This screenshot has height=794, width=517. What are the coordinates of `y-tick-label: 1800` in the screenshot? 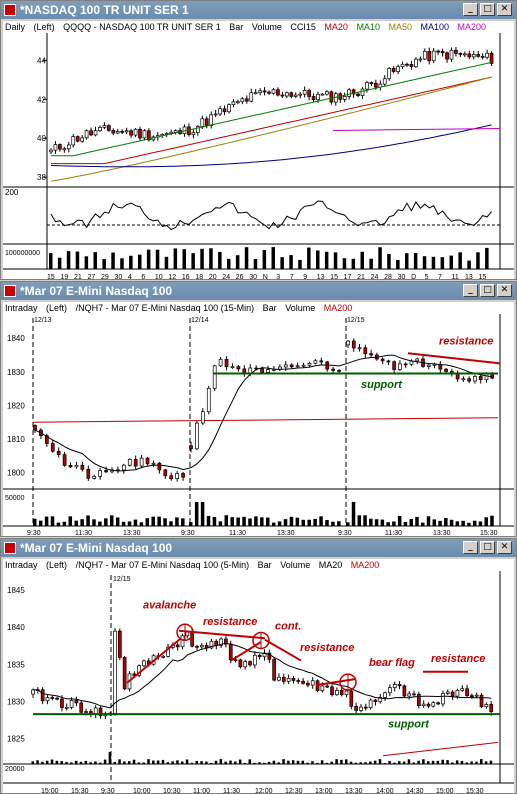 It's located at (16, 473).